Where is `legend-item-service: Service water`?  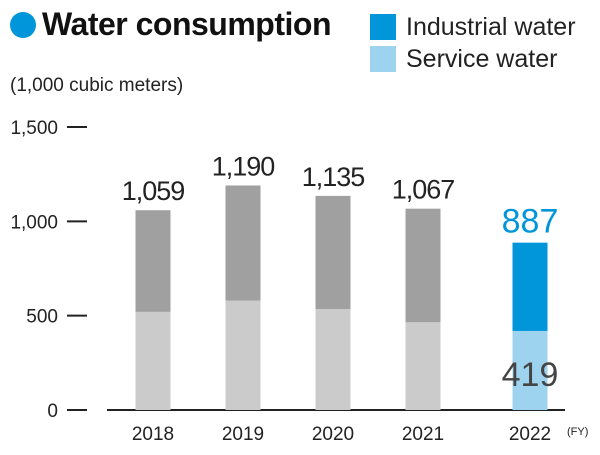
legend-item-service: Service water is located at coordinates (473, 59).